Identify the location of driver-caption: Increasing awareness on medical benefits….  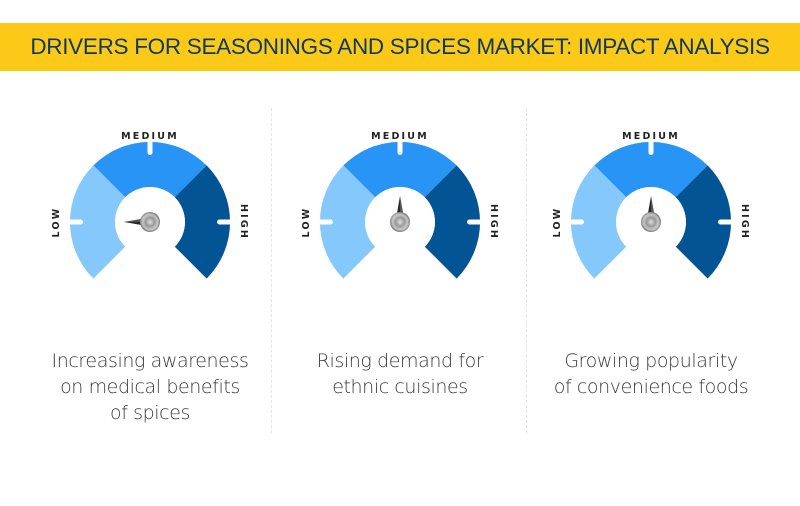
(150, 387).